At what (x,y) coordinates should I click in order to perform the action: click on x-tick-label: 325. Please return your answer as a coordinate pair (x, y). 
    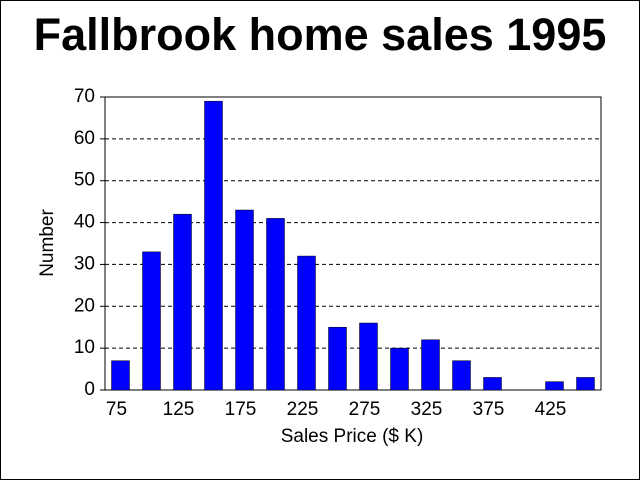
    Looking at the image, I should click on (427, 409).